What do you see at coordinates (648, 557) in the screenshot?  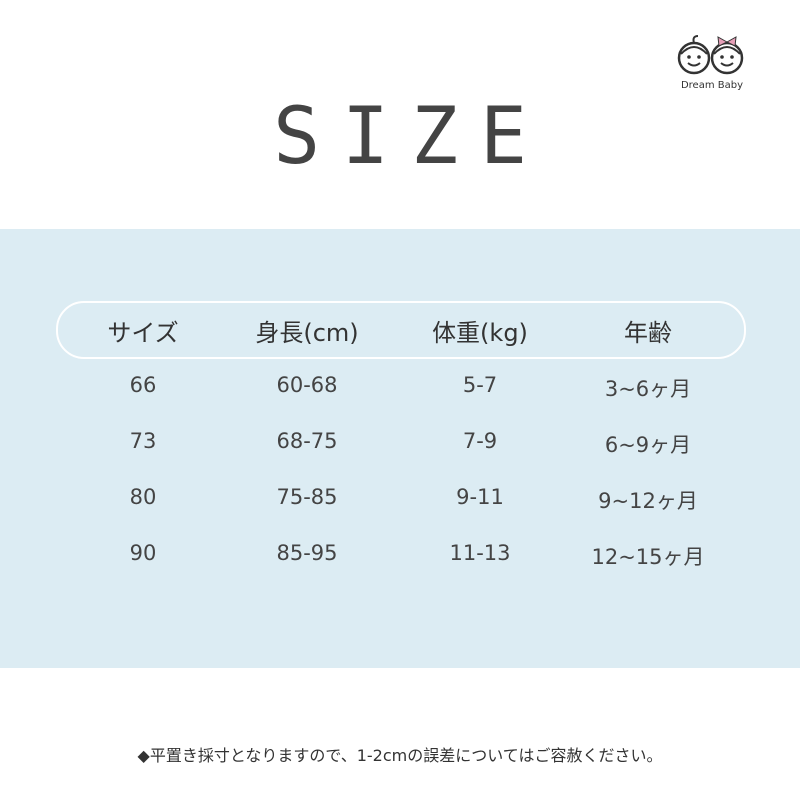 I see `table-cell: 12~15ヶ月` at bounding box center [648, 557].